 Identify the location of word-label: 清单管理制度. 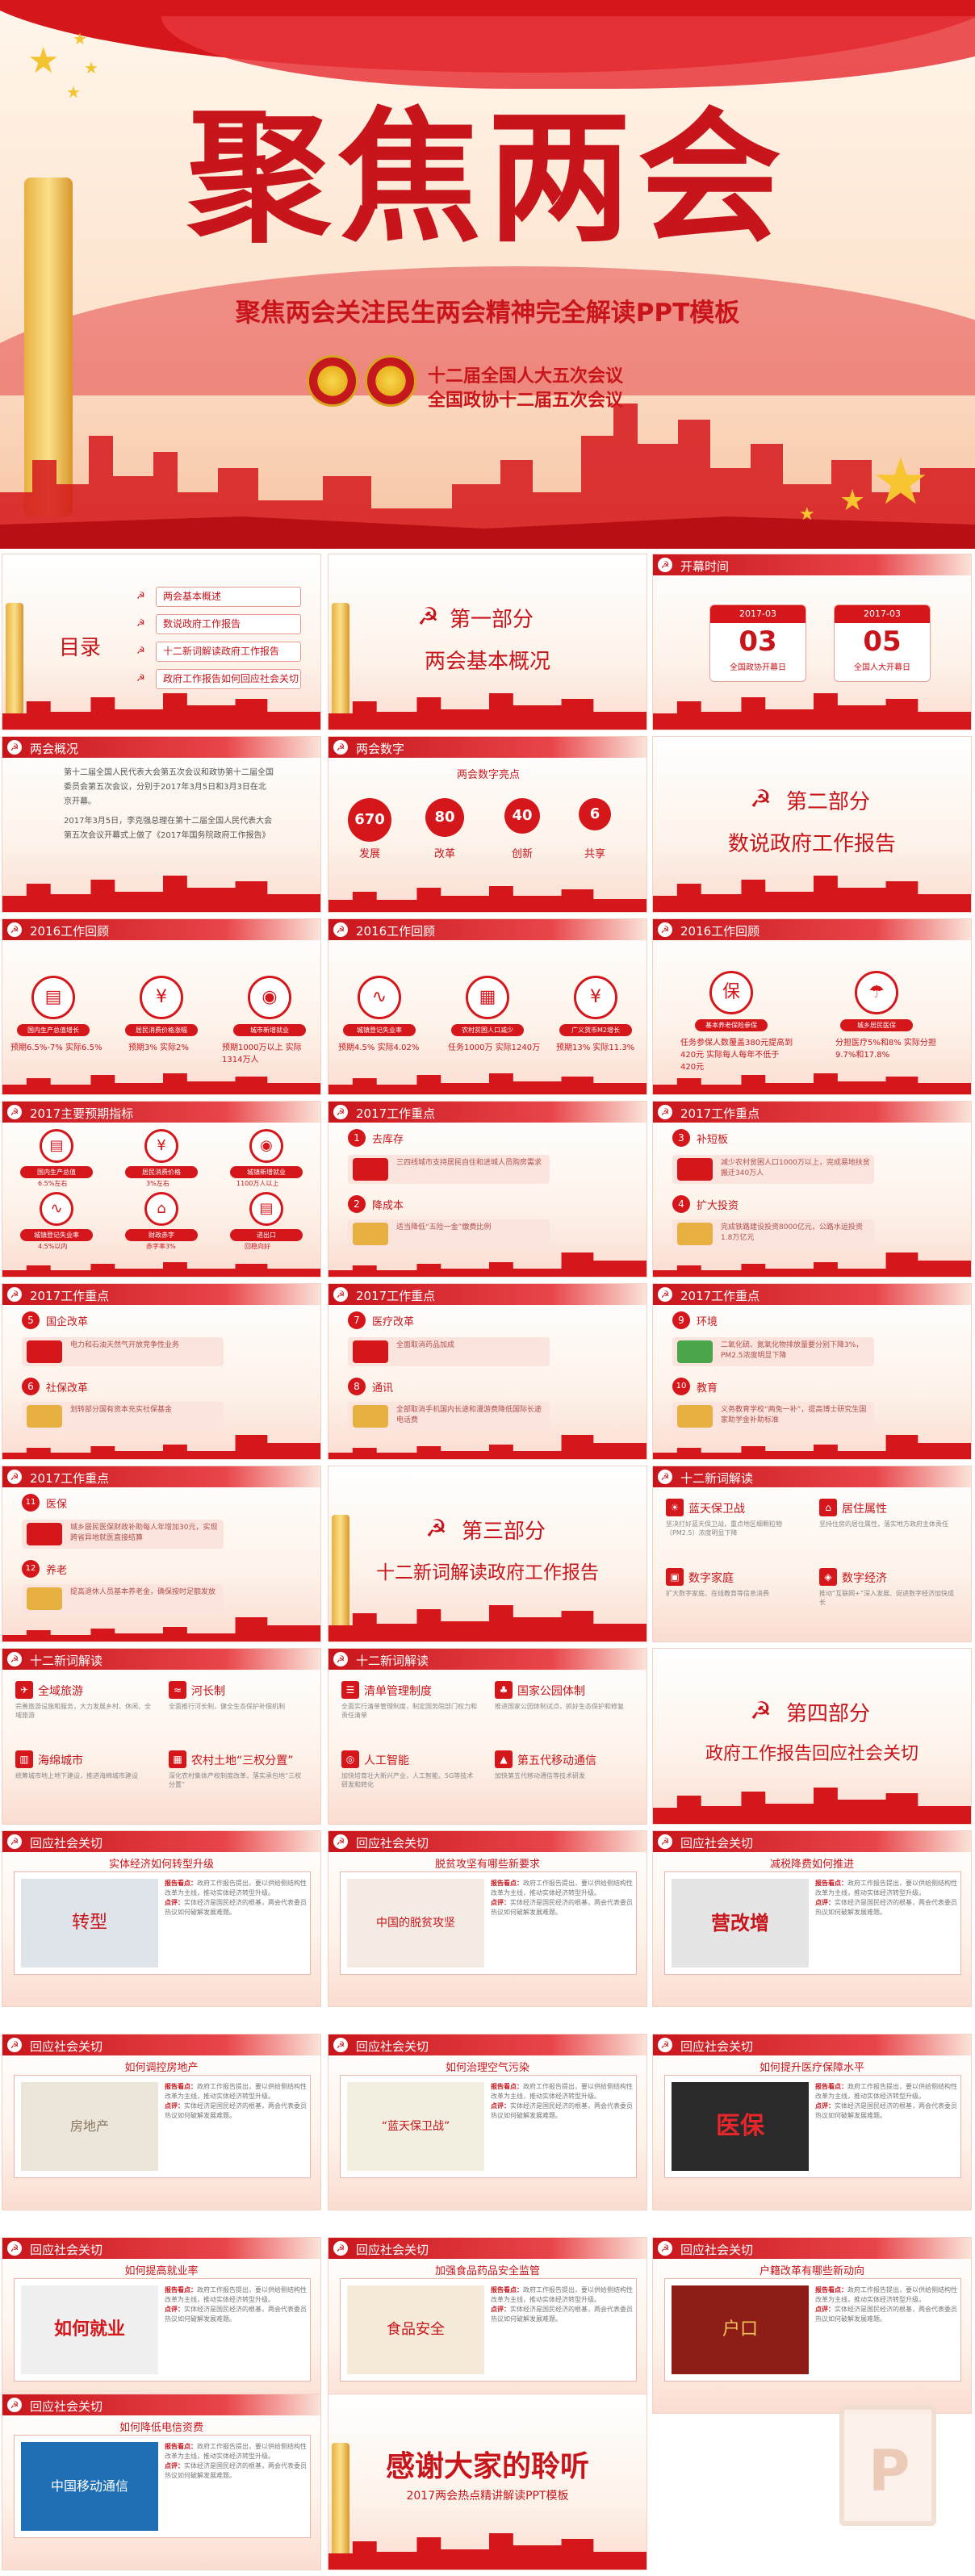
(398, 1691).